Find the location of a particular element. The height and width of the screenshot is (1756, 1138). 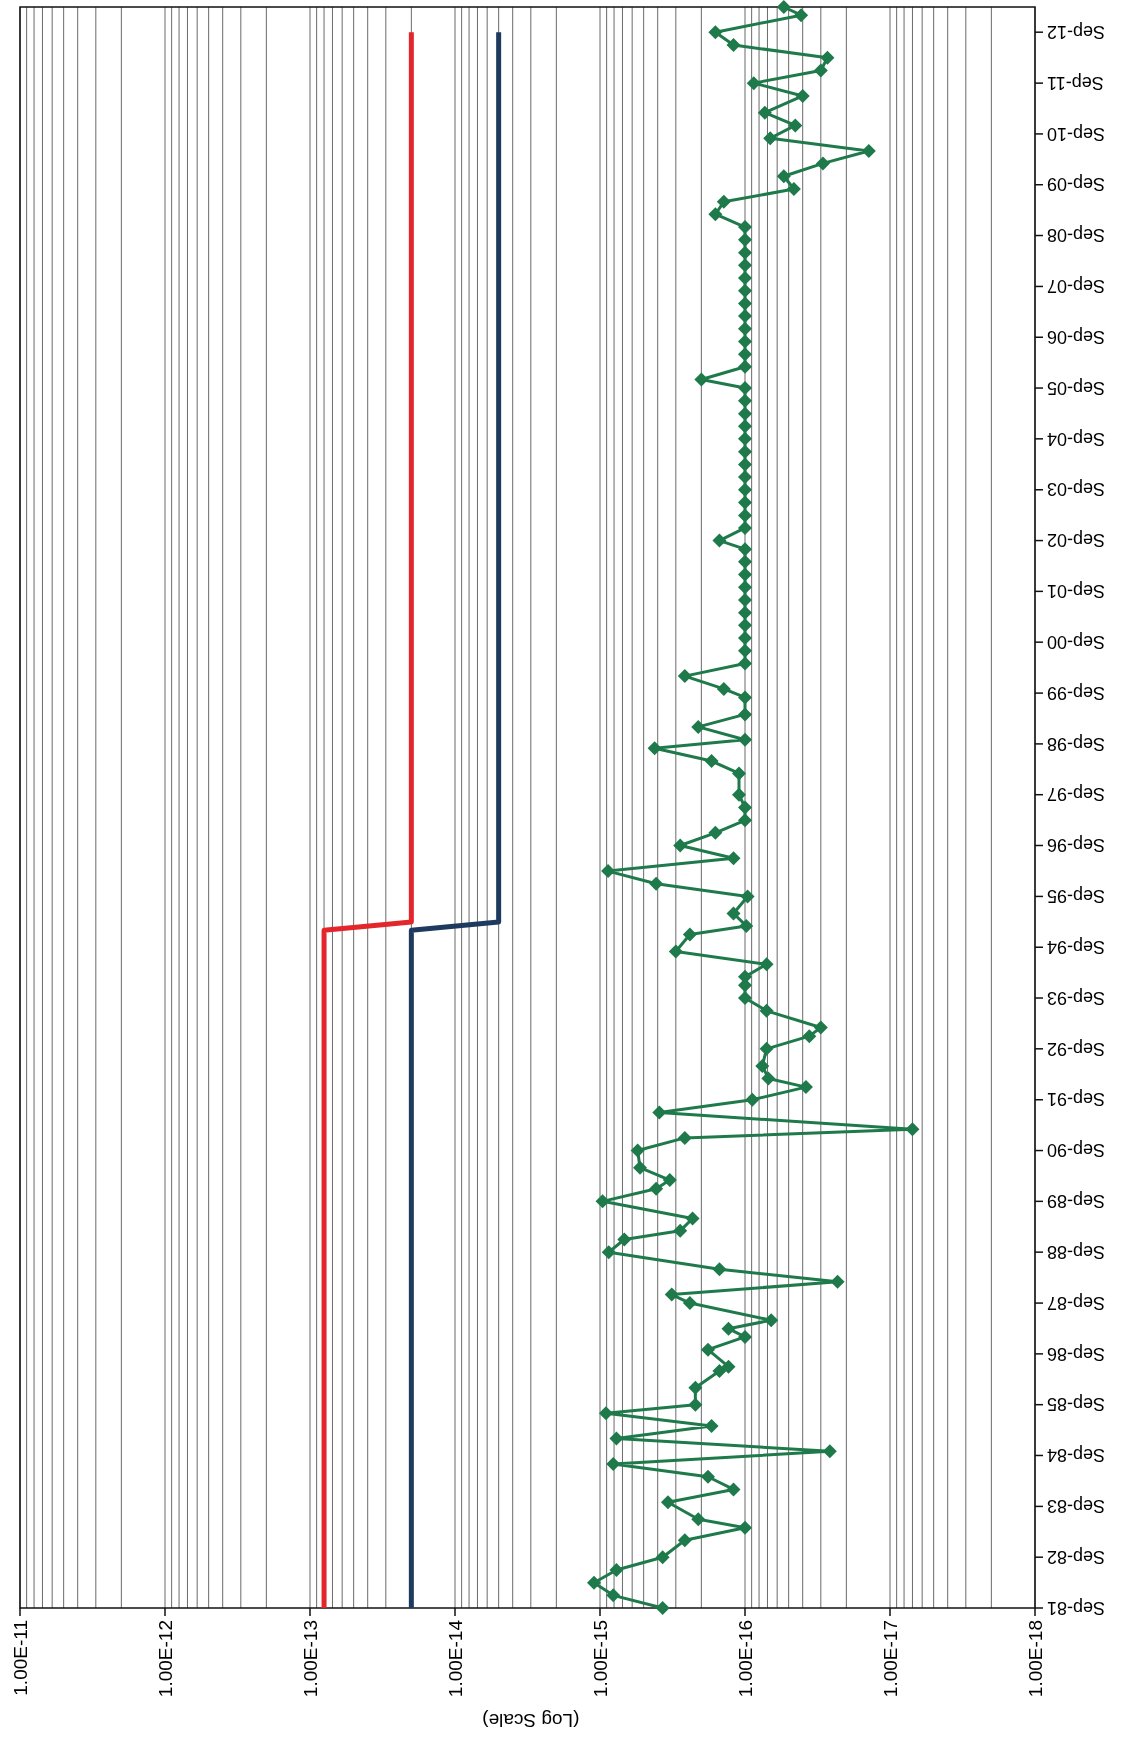

y-tick-label: Sep-81 is located at coordinates (1076, 1607).